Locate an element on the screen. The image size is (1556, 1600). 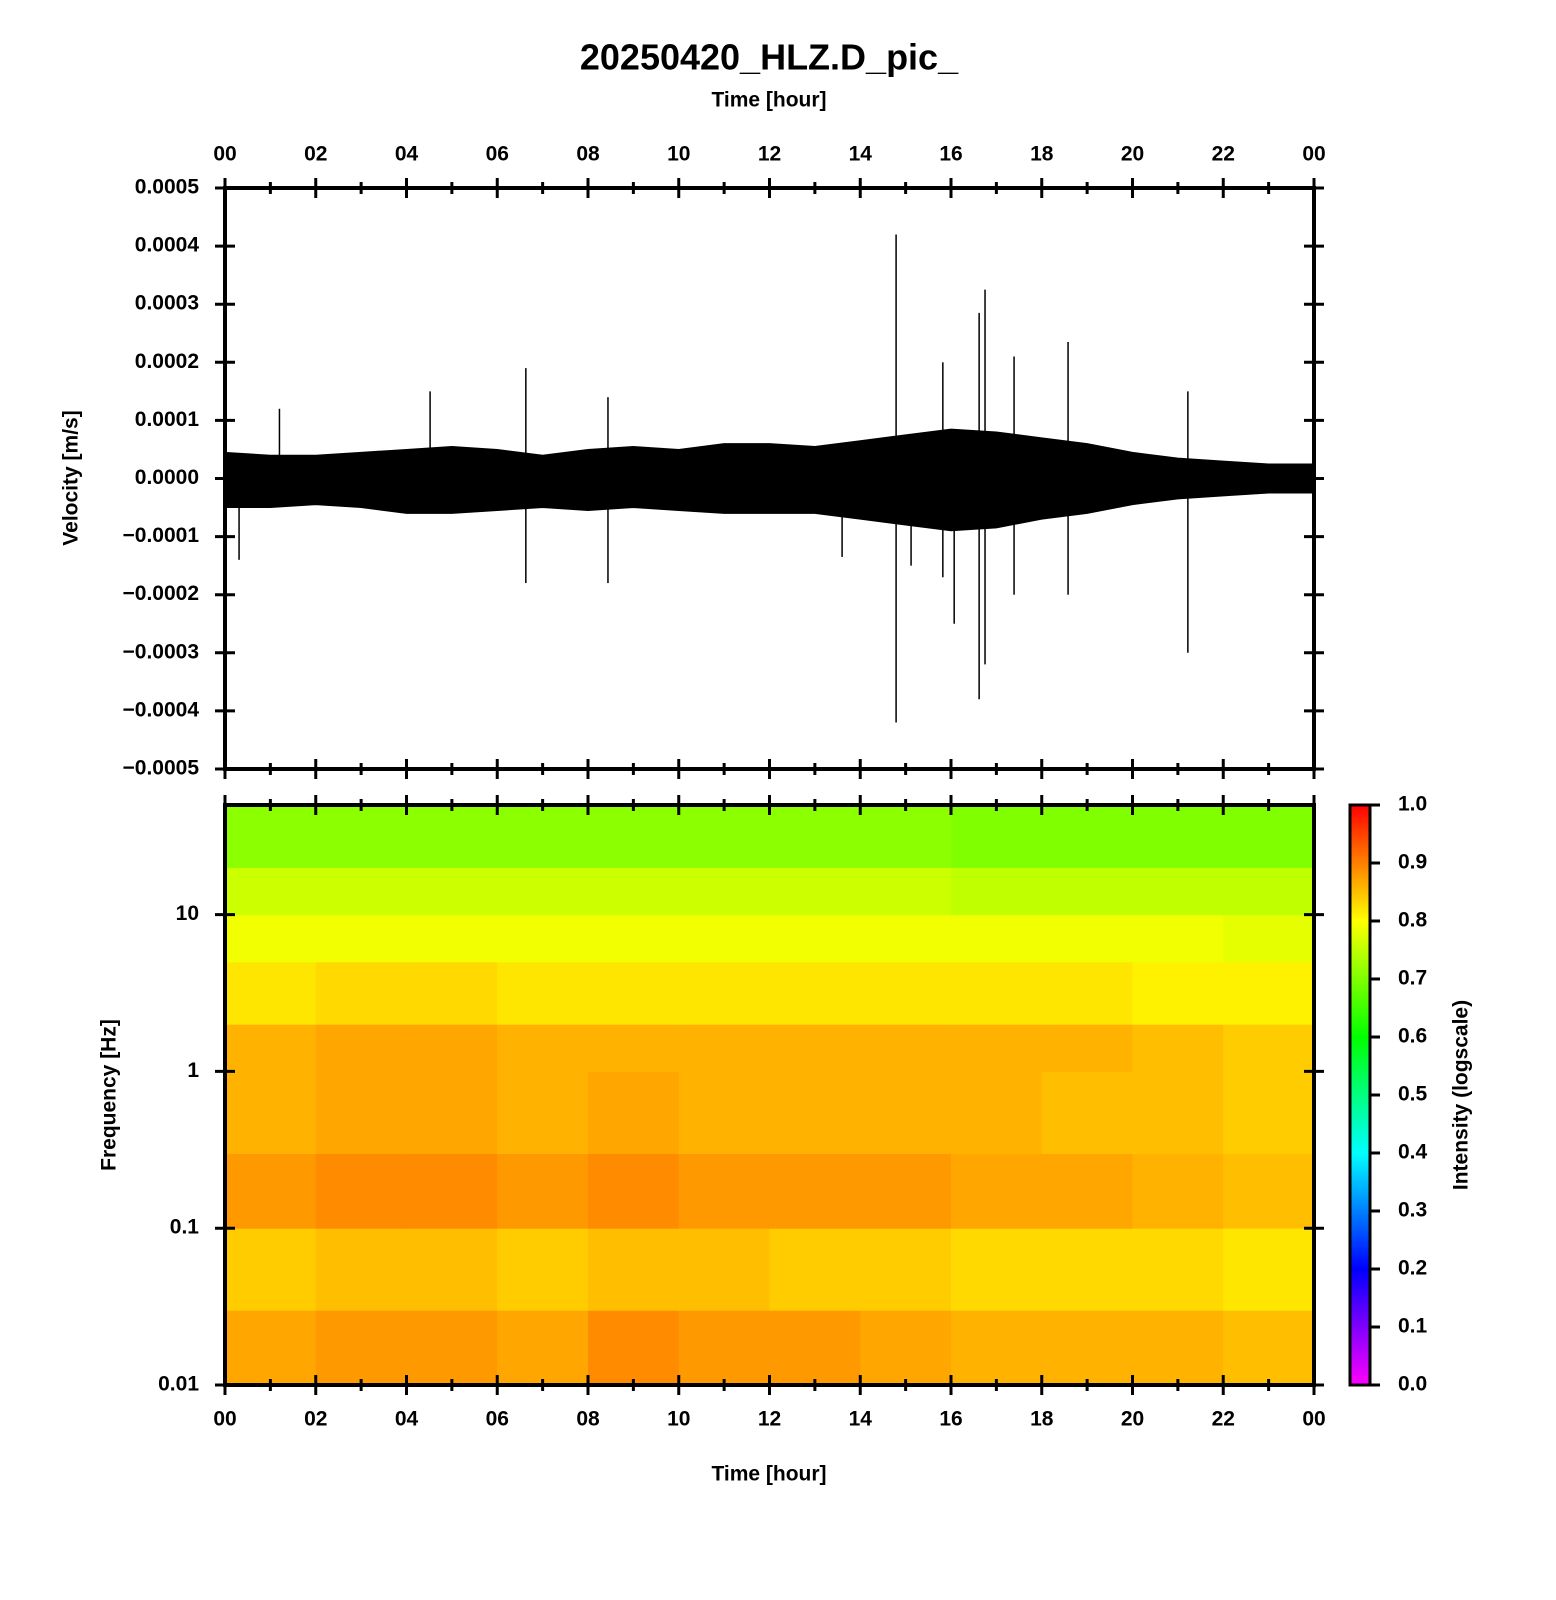
y-tick-label: 0.01 is located at coordinates (178, 1384).